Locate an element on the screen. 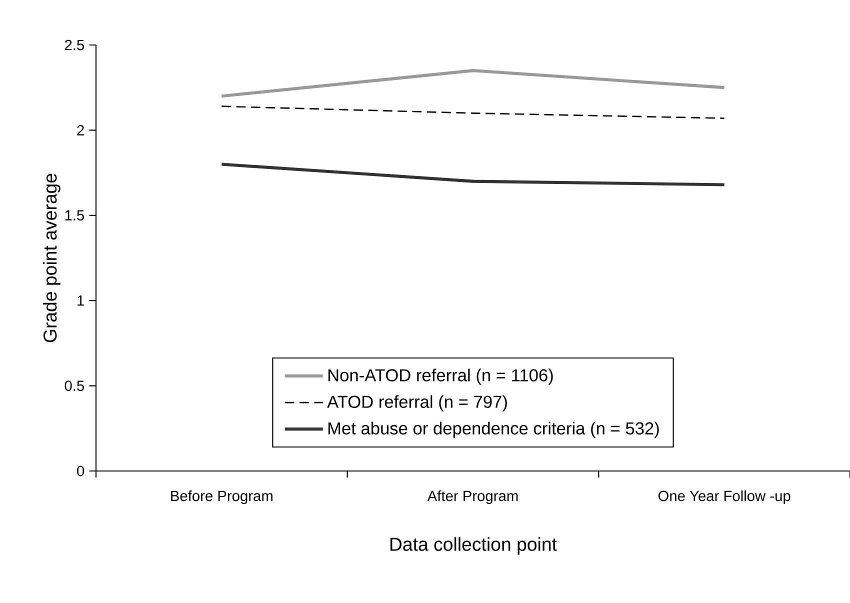 The image size is (850, 603). legend-label: Non-ATOD referral (n = 1106) is located at coordinates (440, 376).